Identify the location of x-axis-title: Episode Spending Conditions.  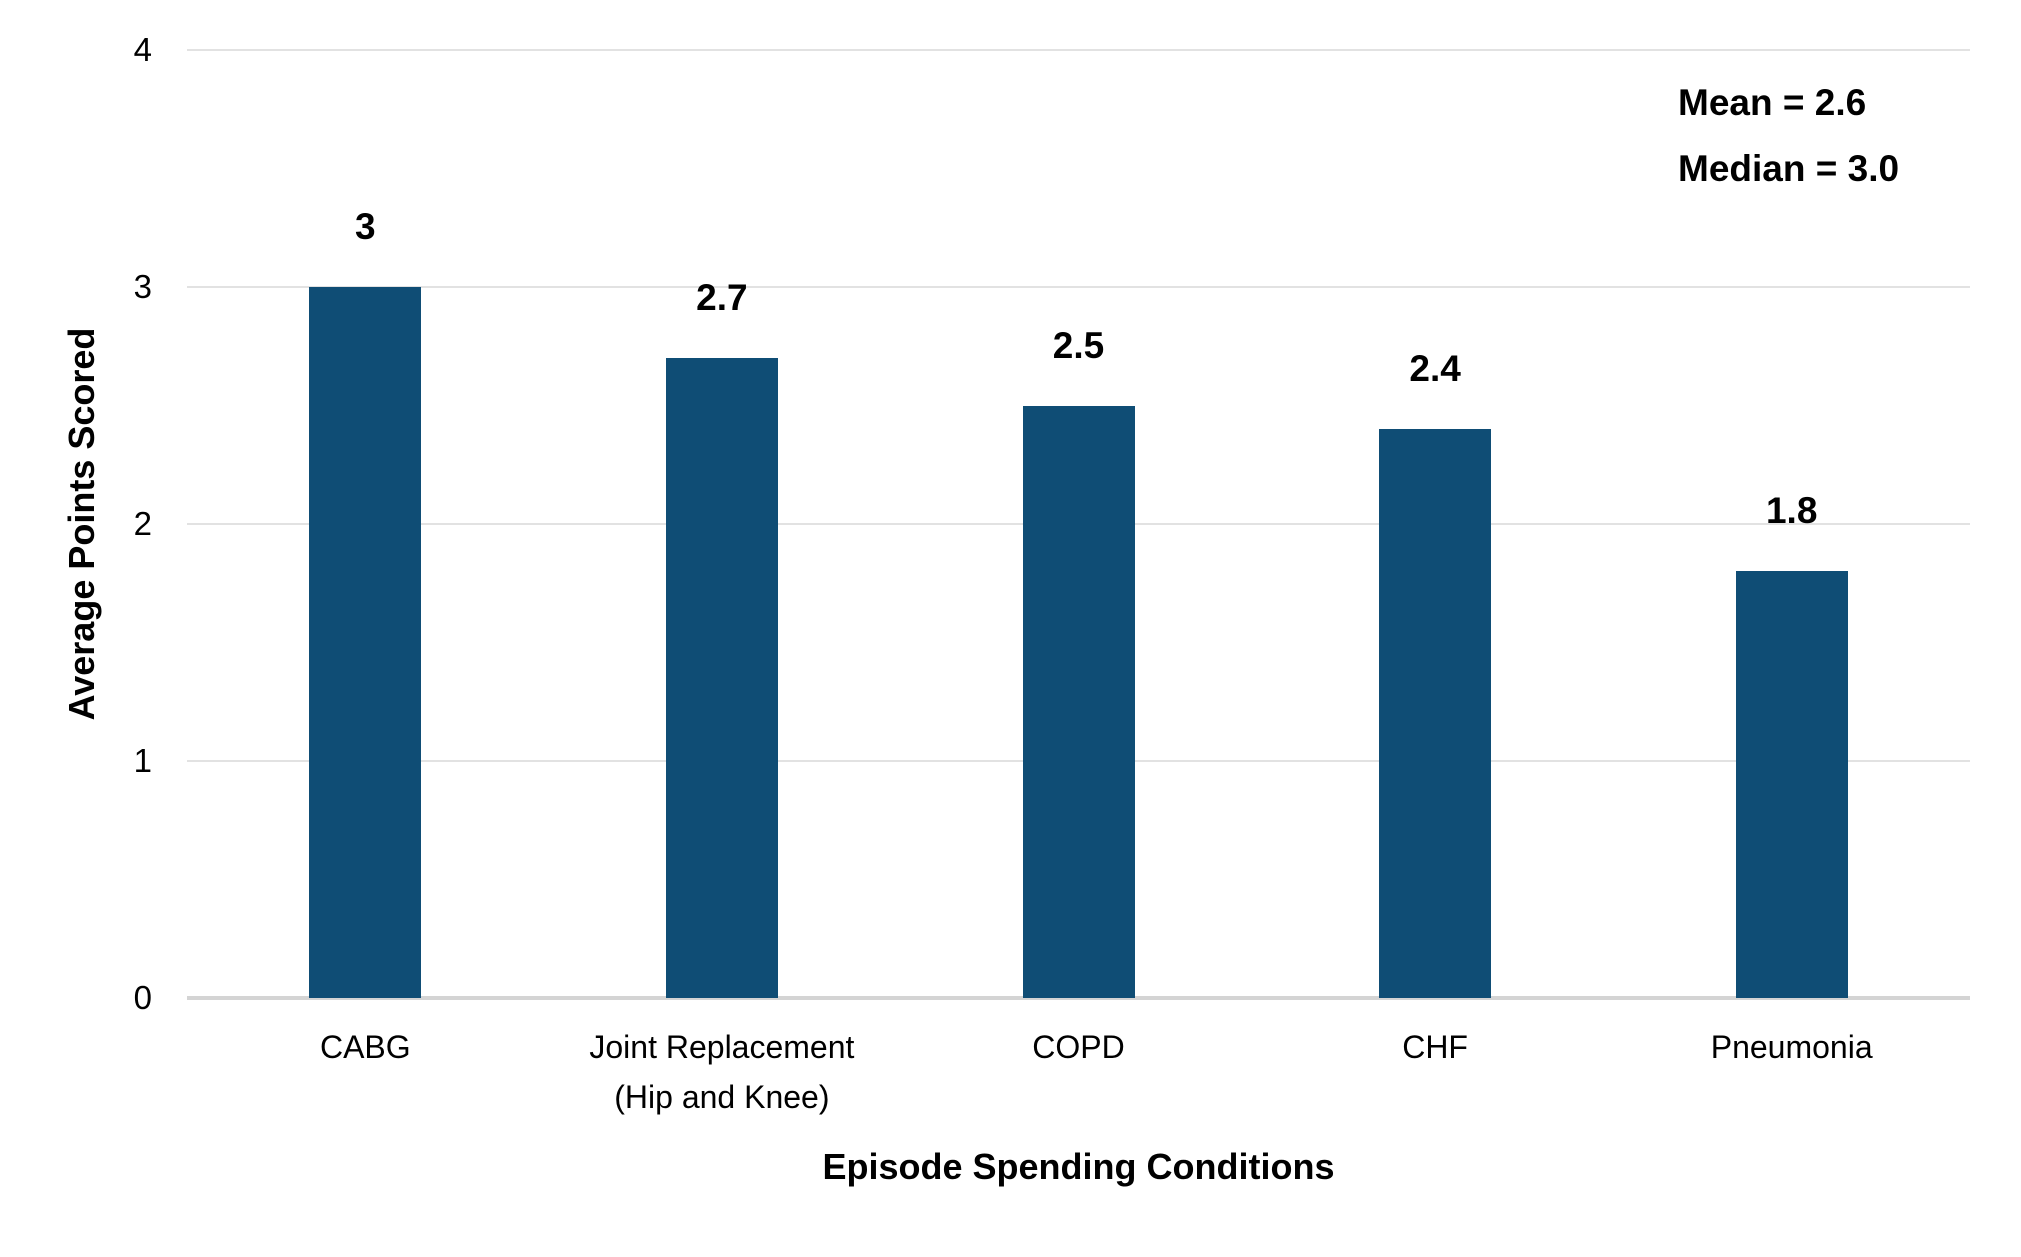
(1078, 1166).